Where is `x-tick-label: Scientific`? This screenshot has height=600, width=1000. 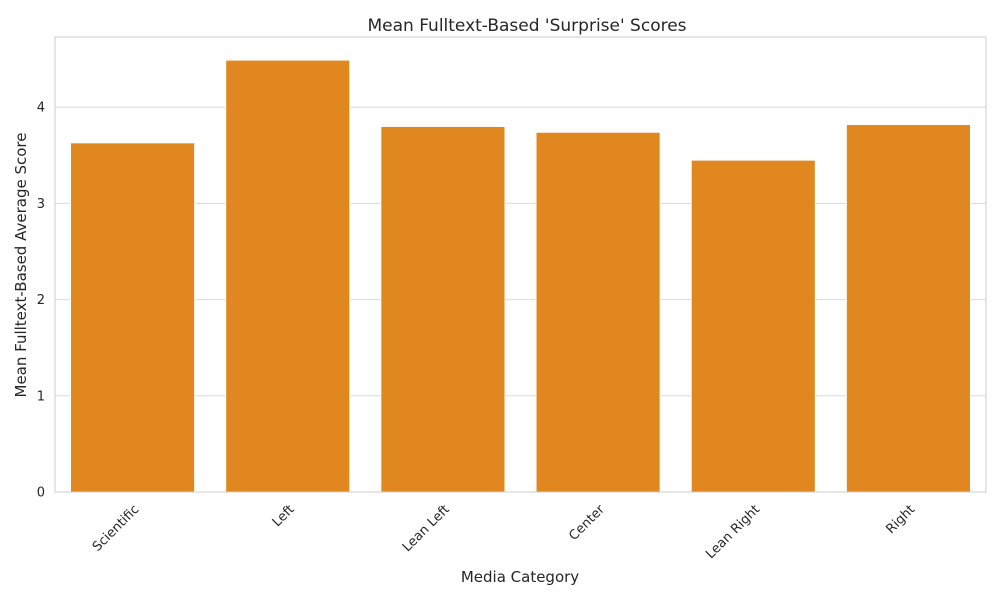
x-tick-label: Scientific is located at coordinates (116, 528).